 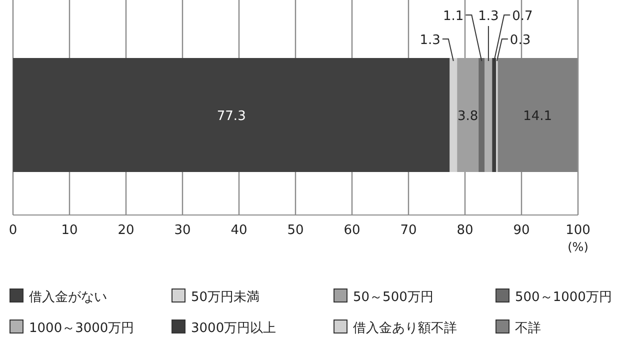 What do you see at coordinates (69, 230) in the screenshot?
I see `x-tick-label: 10` at bounding box center [69, 230].